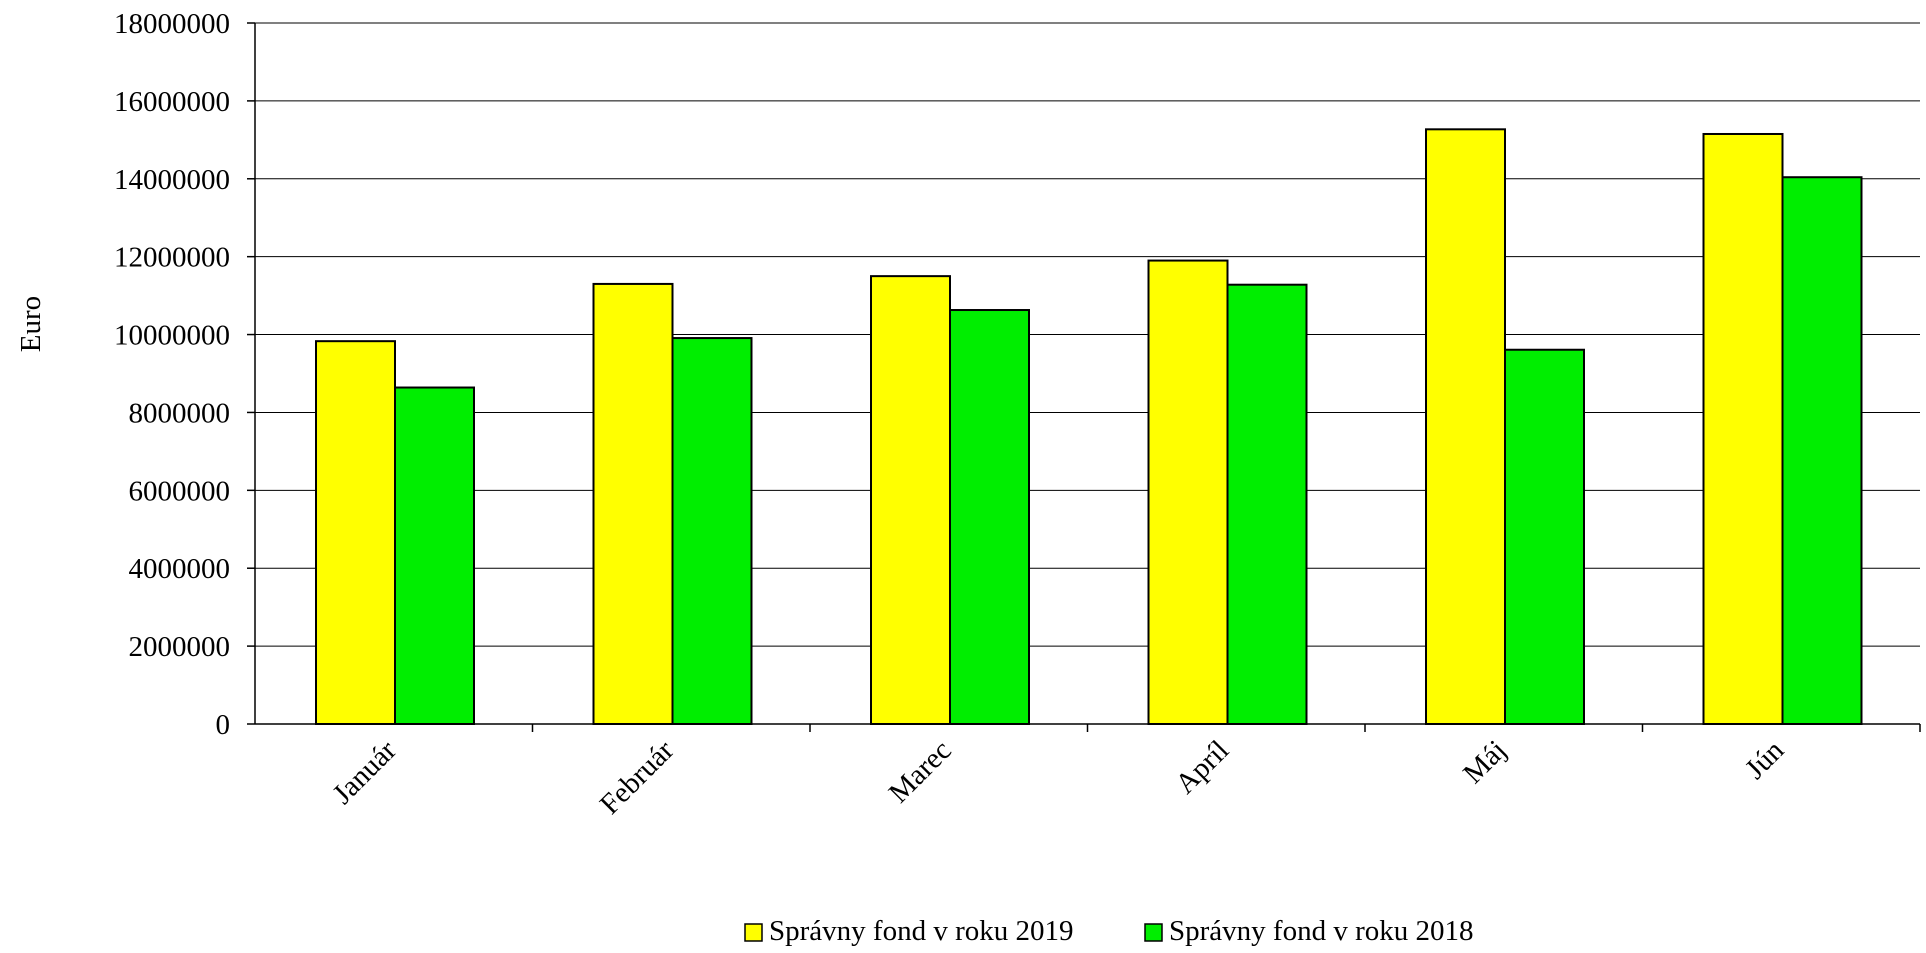 The image size is (1926, 953). Describe the element at coordinates (172, 258) in the screenshot. I see `y-tick-label: 12000000` at that location.